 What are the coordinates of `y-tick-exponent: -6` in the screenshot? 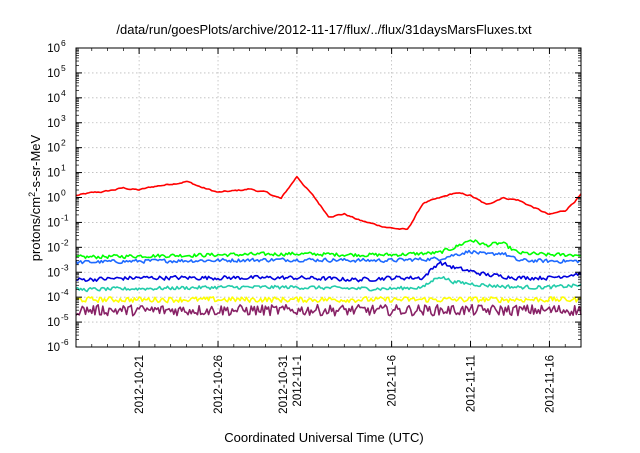 It's located at (65, 342).